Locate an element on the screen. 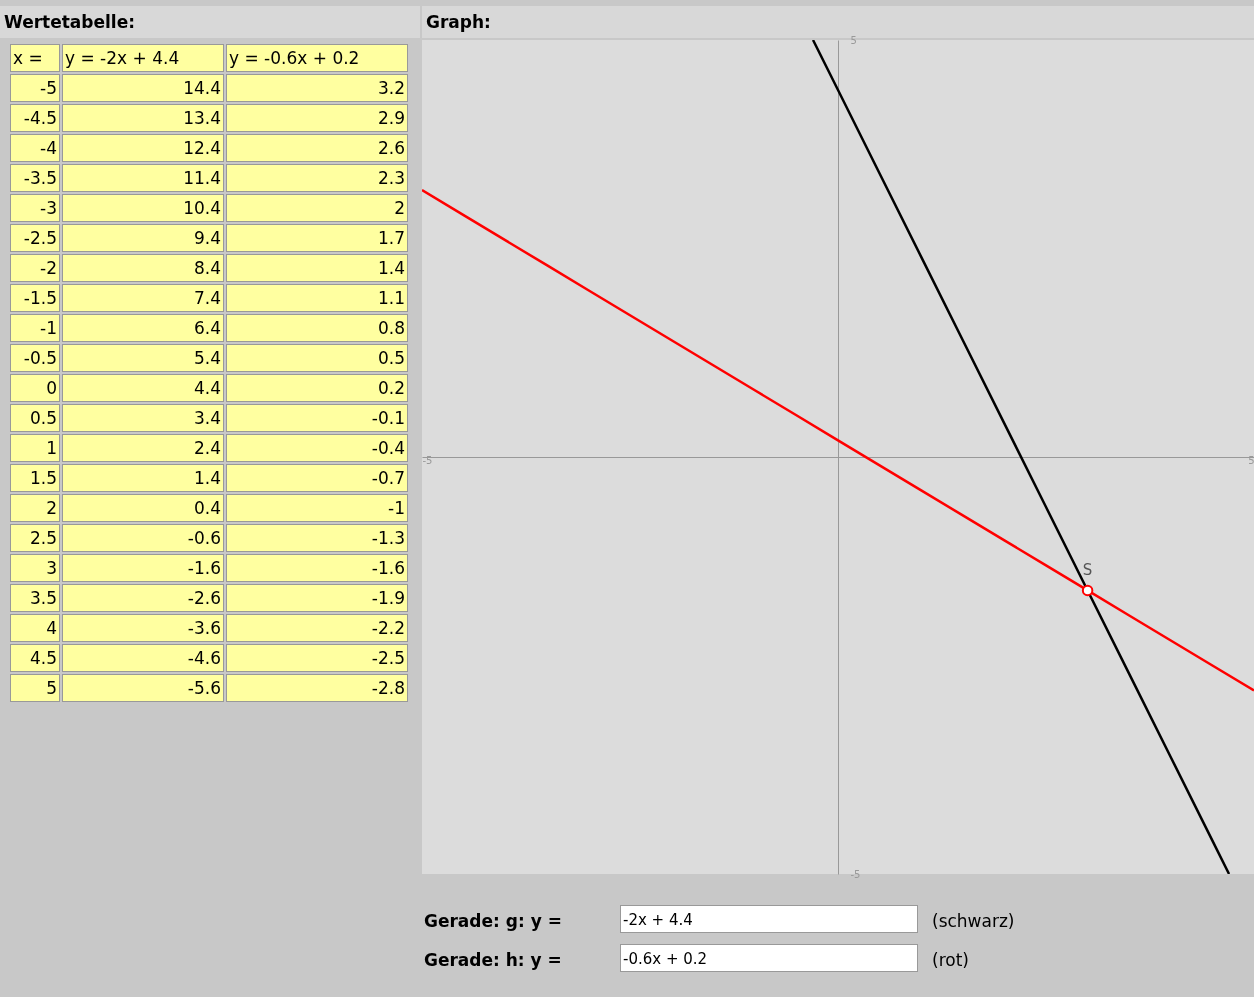  text: Gerade: h: y = is located at coordinates (493, 960).